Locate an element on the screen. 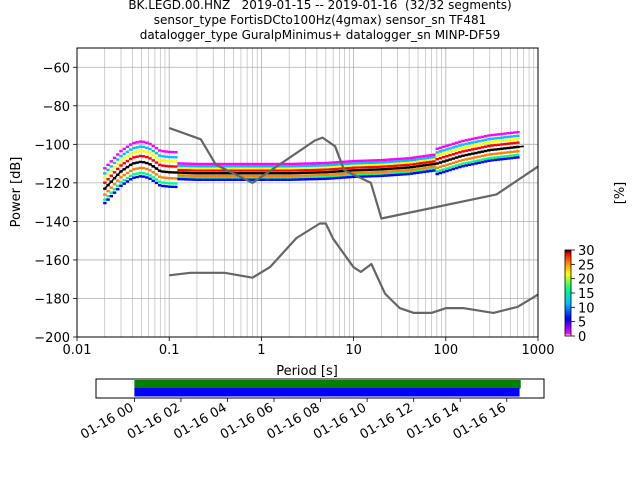  time-tick-label: 01-16 16 is located at coordinates (480, 421).